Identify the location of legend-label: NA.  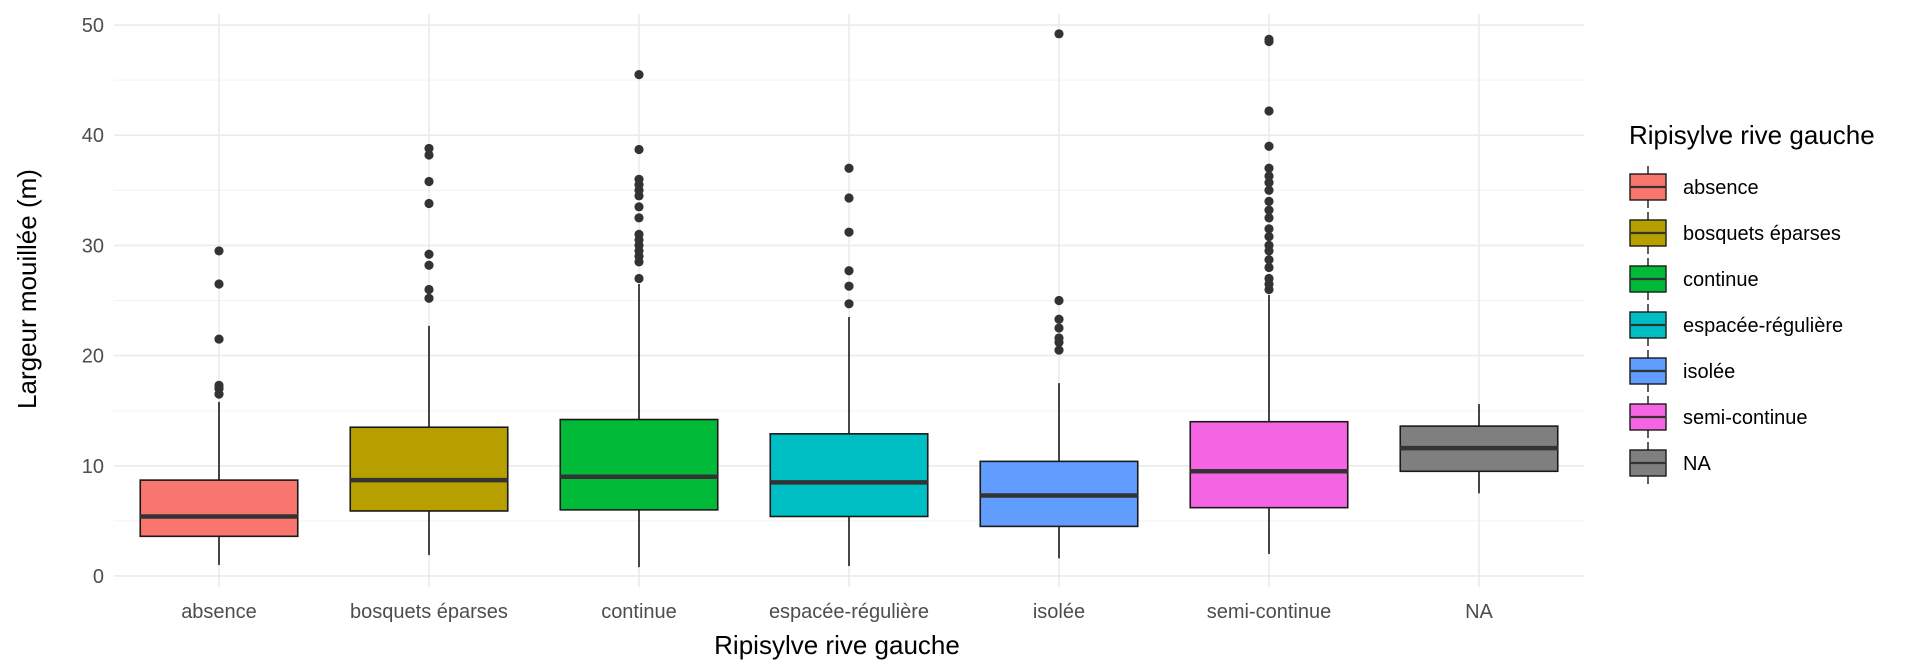
(1697, 464).